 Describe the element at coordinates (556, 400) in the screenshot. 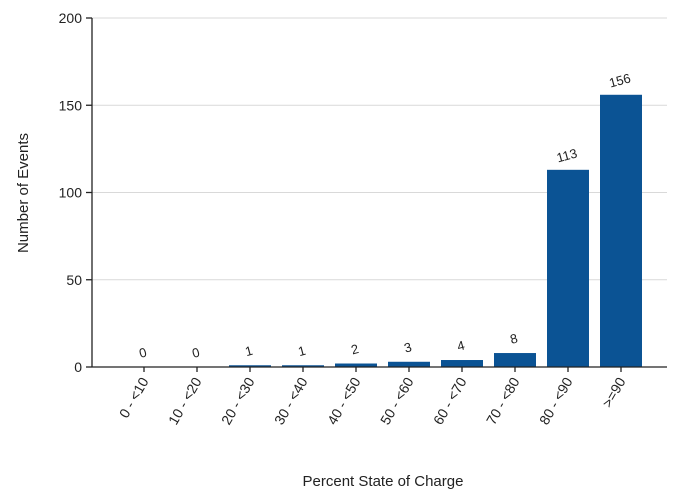

I see `x-tick-label: 80 - <90` at that location.